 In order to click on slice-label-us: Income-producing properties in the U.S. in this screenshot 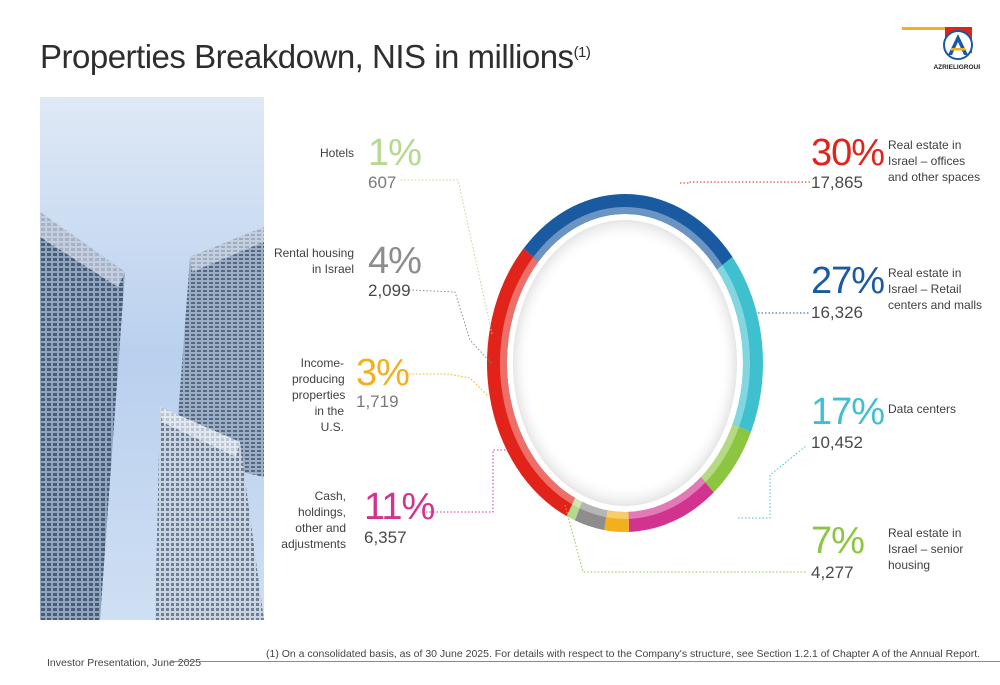, I will do `click(319, 395)`.